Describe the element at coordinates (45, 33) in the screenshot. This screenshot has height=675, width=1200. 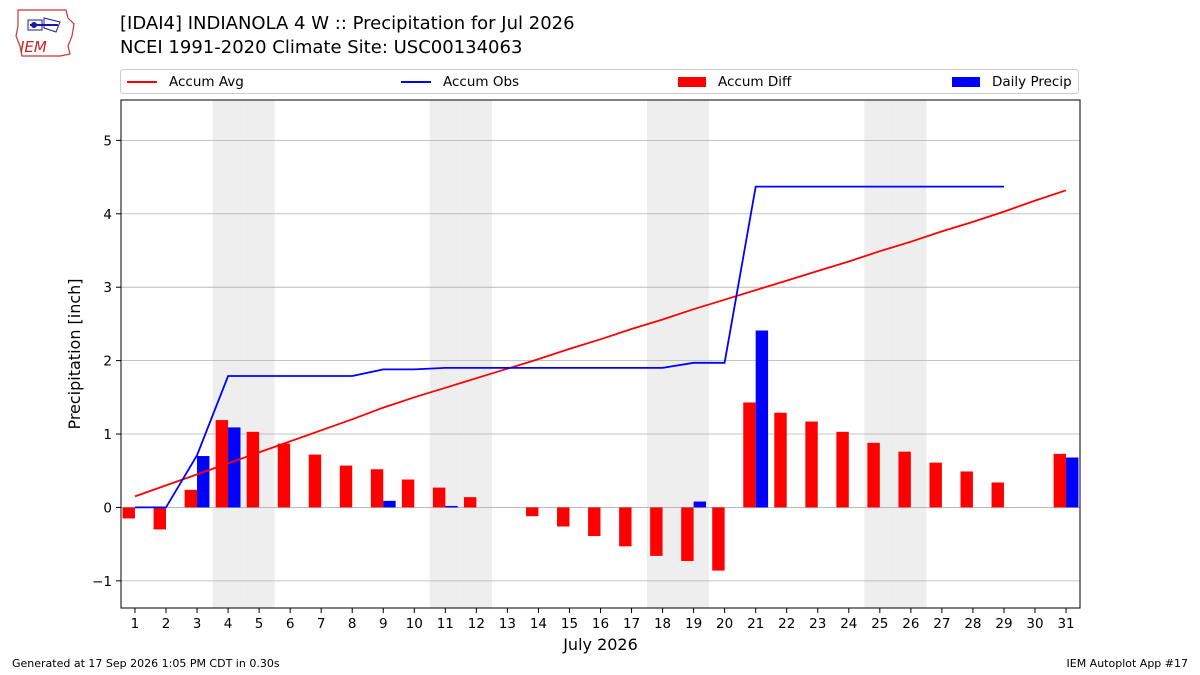
I see `iem-logo: IEM` at that location.